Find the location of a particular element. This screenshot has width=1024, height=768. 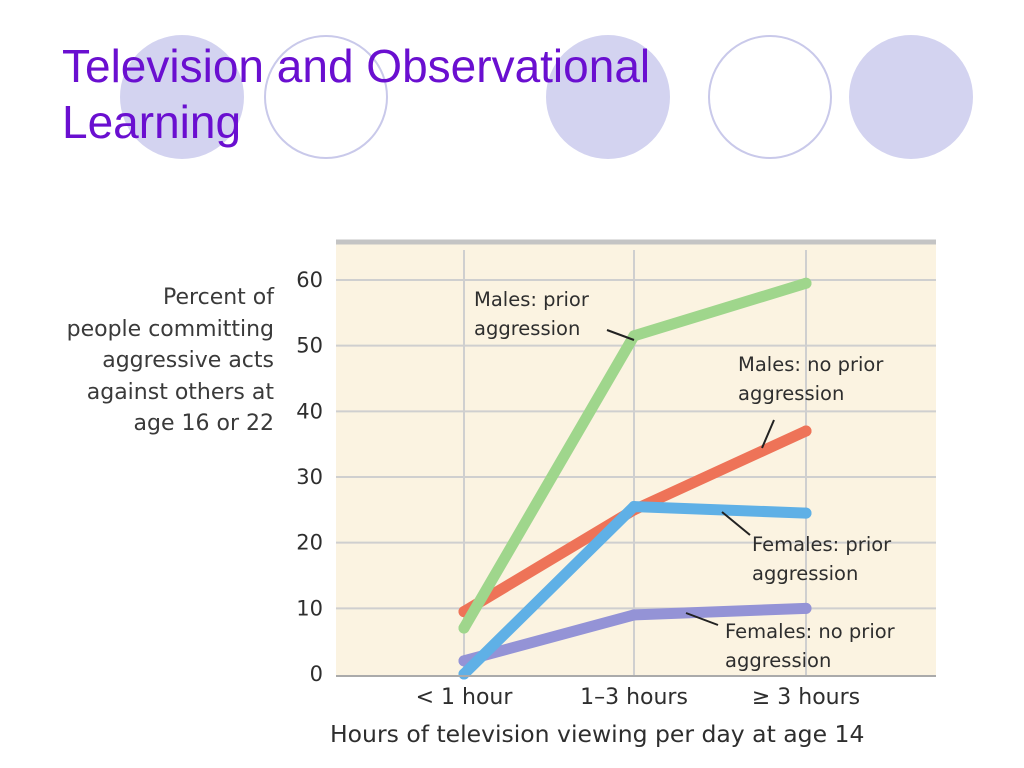

y-tick-label: 10 is located at coordinates (309, 608).